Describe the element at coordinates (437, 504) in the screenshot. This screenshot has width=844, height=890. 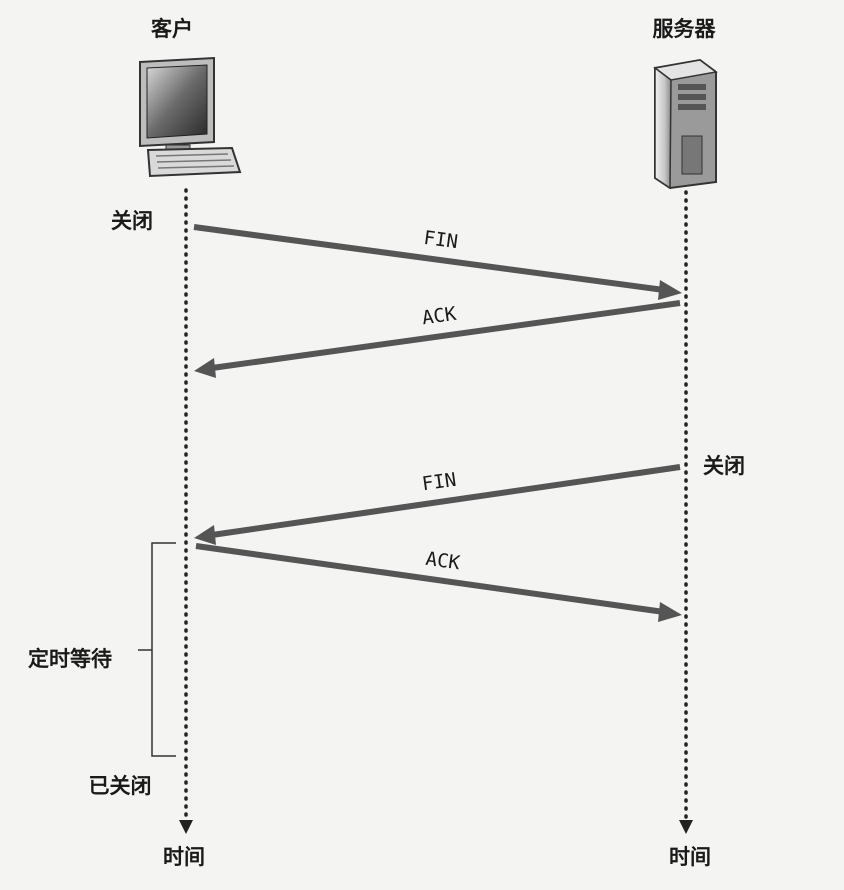
I see `message-fin-2: FIN` at that location.